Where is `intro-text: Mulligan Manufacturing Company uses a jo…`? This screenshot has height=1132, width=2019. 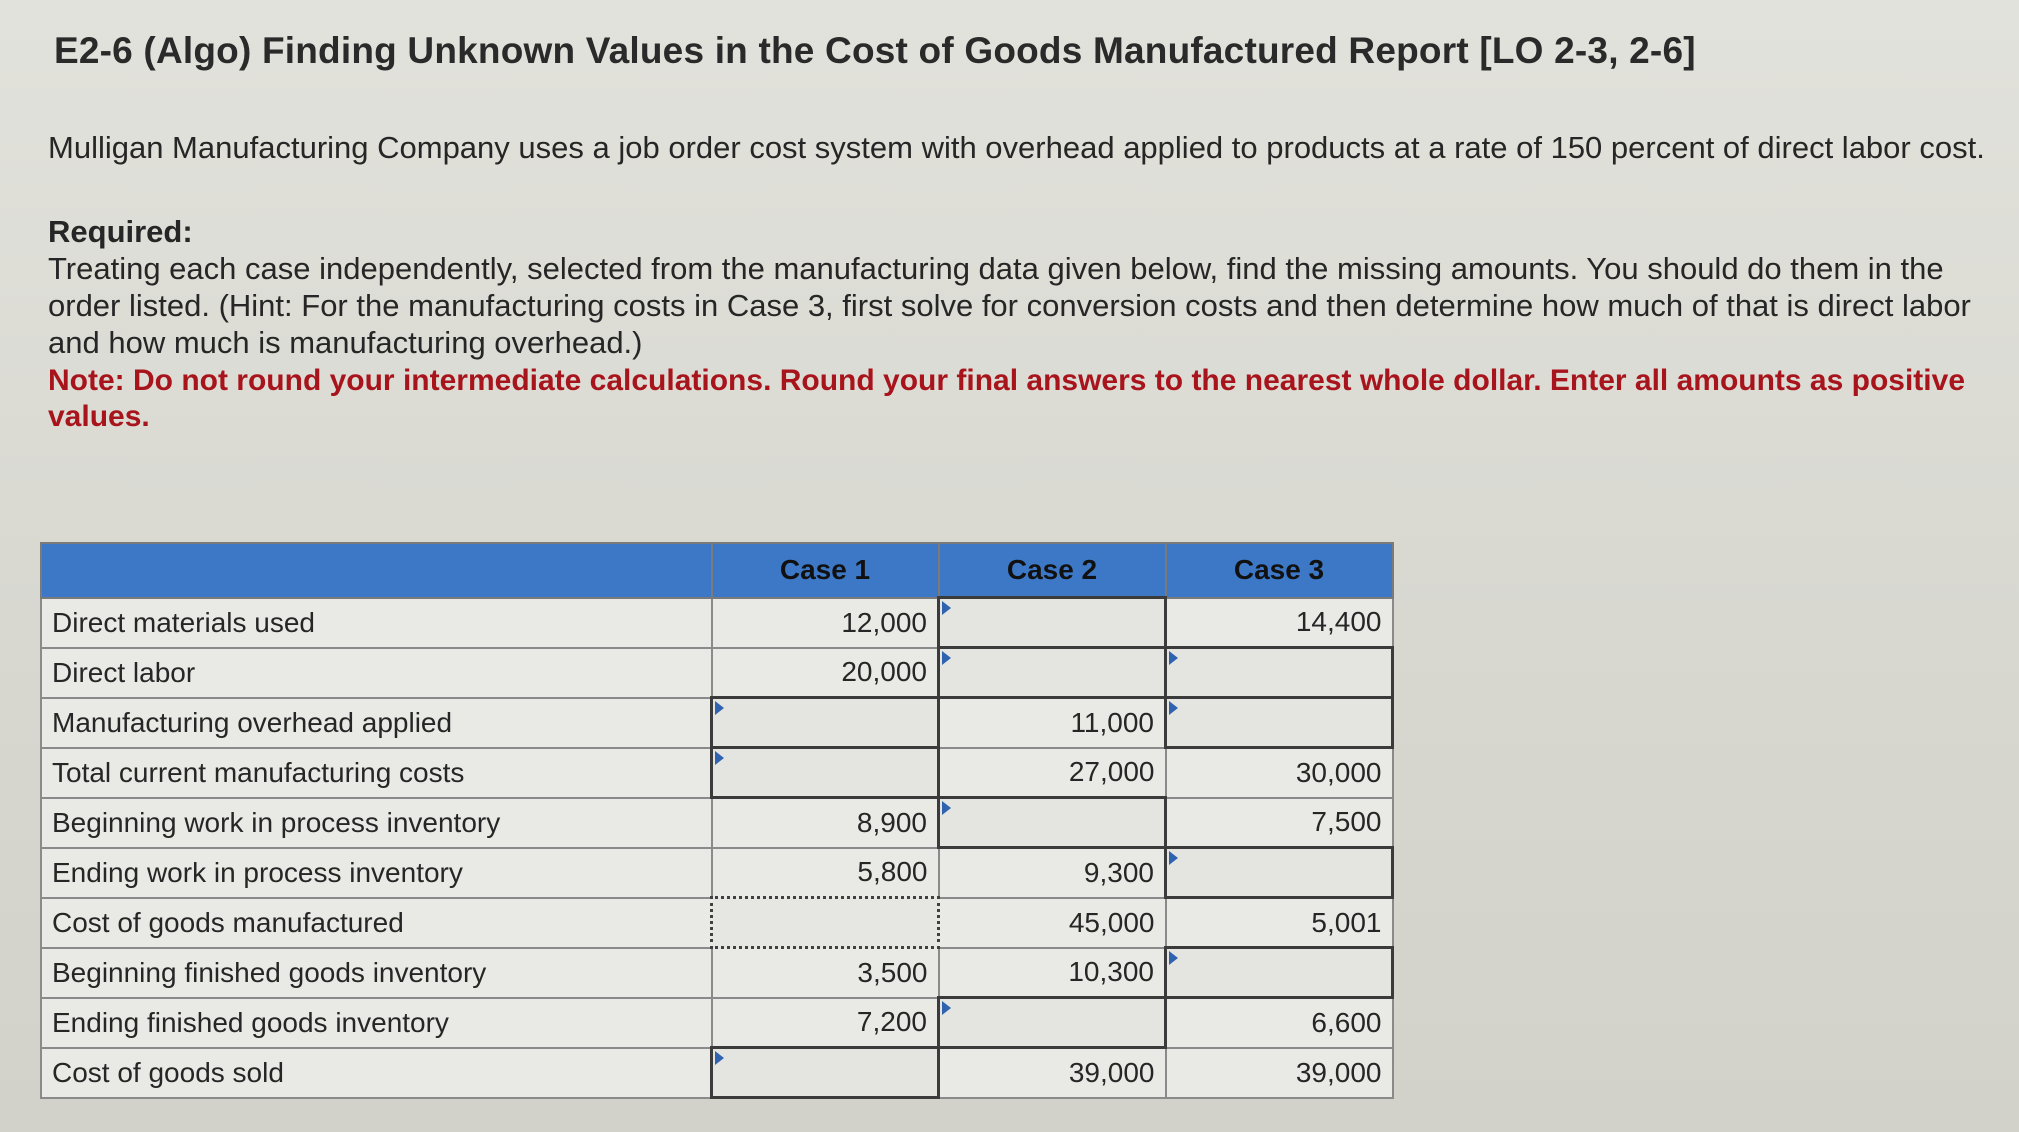 intro-text: Mulligan Manufacturing Company uses a jo… is located at coordinates (1016, 147).